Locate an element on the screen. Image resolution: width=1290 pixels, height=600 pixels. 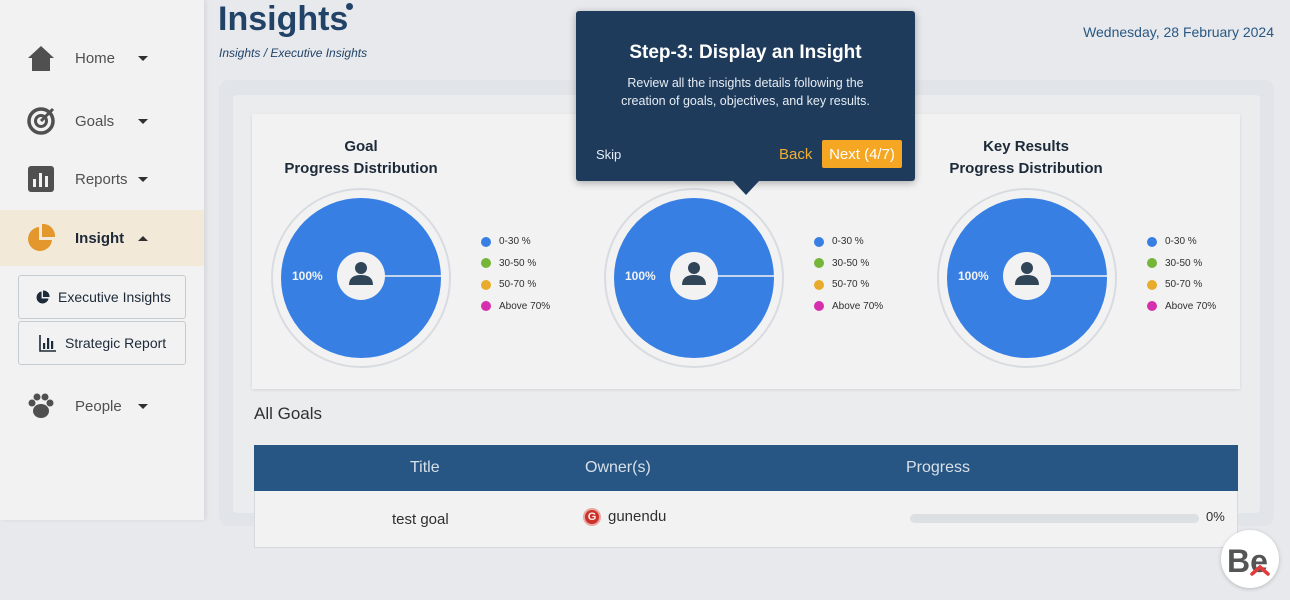
table-header: Title Owner(s) Progress is located at coordinates (746, 468).